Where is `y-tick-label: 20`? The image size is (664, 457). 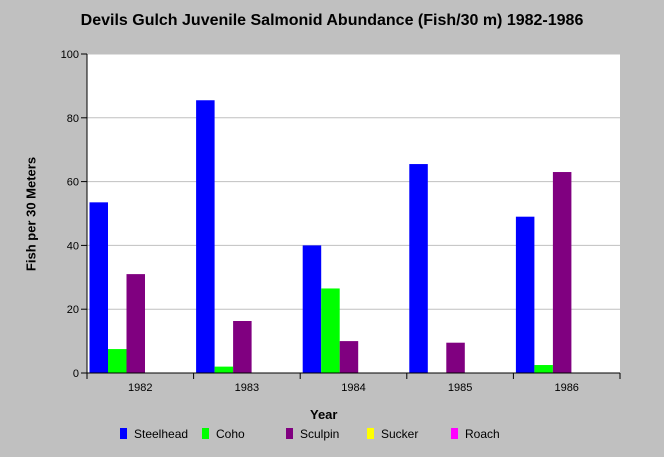 y-tick-label: 20 is located at coordinates (73, 310).